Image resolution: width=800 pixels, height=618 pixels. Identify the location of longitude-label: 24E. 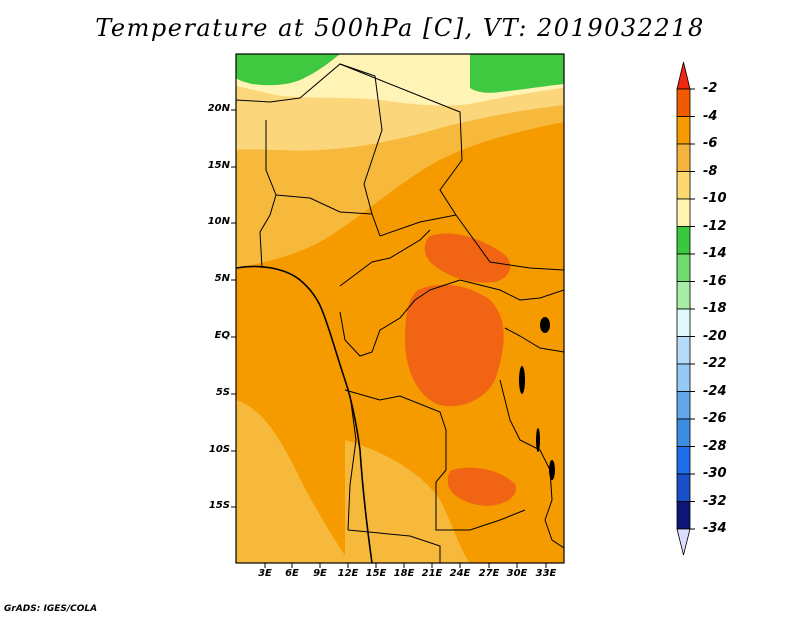
(460, 573).